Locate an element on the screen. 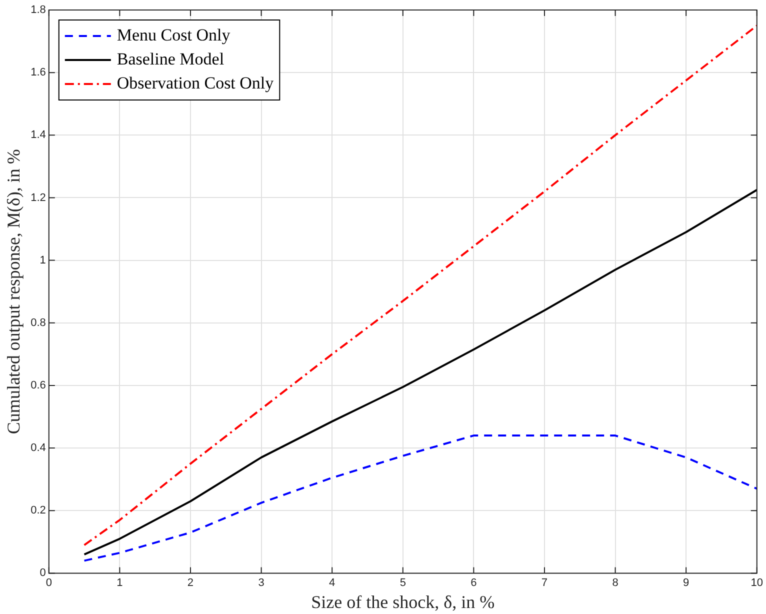 This screenshot has width=766, height=614. y-tick-label: 1 is located at coordinates (43, 260).